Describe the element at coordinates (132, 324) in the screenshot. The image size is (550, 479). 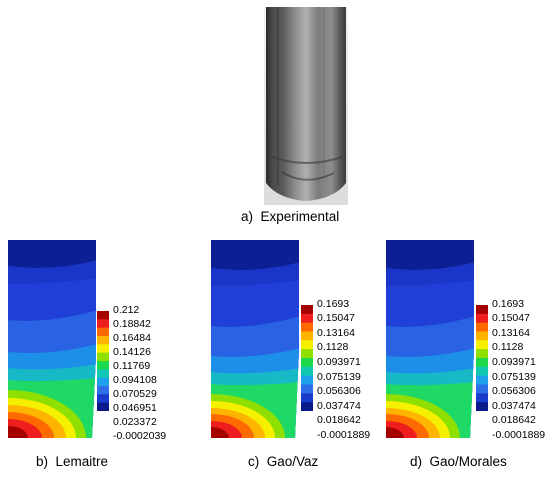
I see `legend-tick: 0.18842` at that location.